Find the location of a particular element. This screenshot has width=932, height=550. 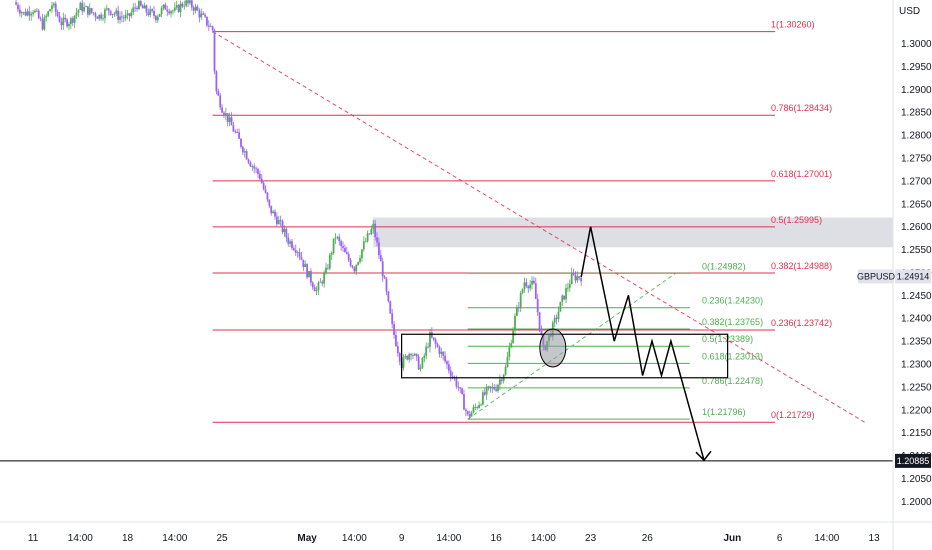

y-tick-label: 1.22000 is located at coordinates (916, 410).